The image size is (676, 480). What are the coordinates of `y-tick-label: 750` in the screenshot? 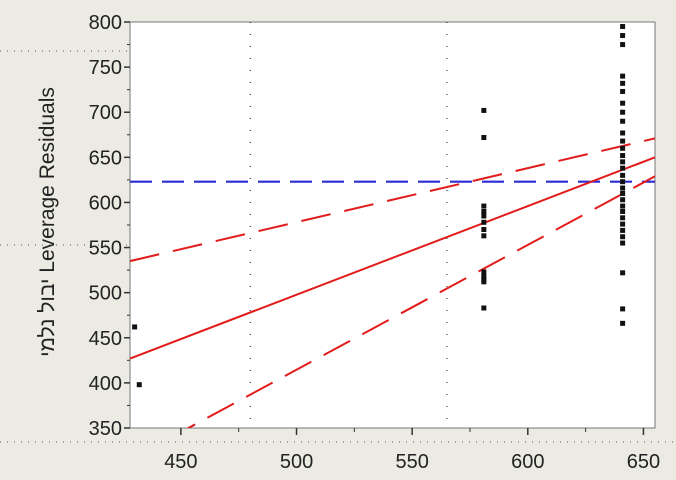 It's located at (105, 68).